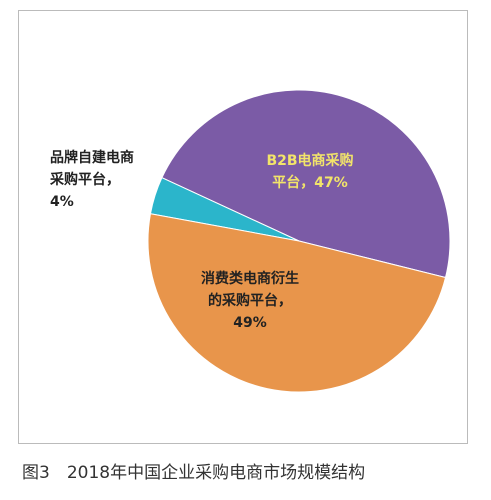 This screenshot has width=491, height=500. I want to click on slice-label: 品牌自建电商采购平台， 4%, so click(96, 180).